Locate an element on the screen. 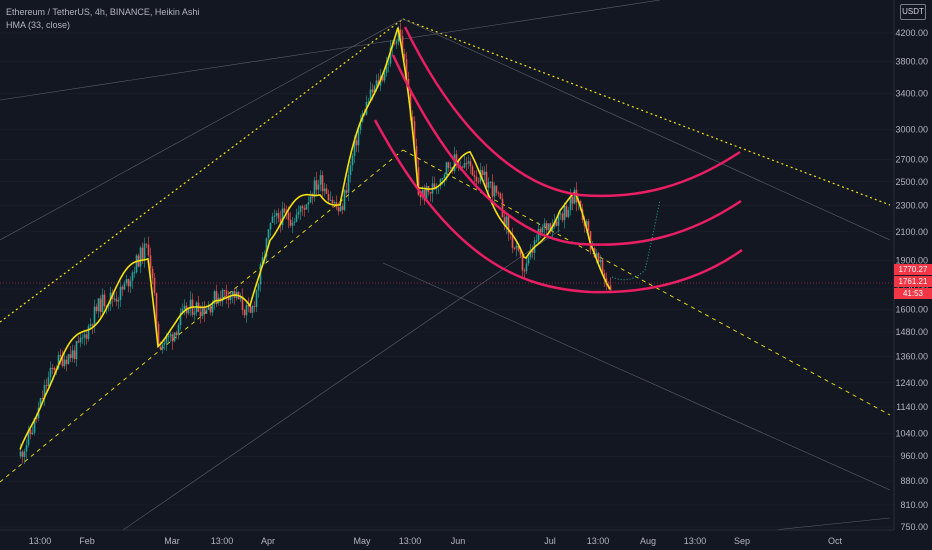 Image resolution: width=932 pixels, height=550 pixels. currency-badge: USDT is located at coordinates (913, 12).